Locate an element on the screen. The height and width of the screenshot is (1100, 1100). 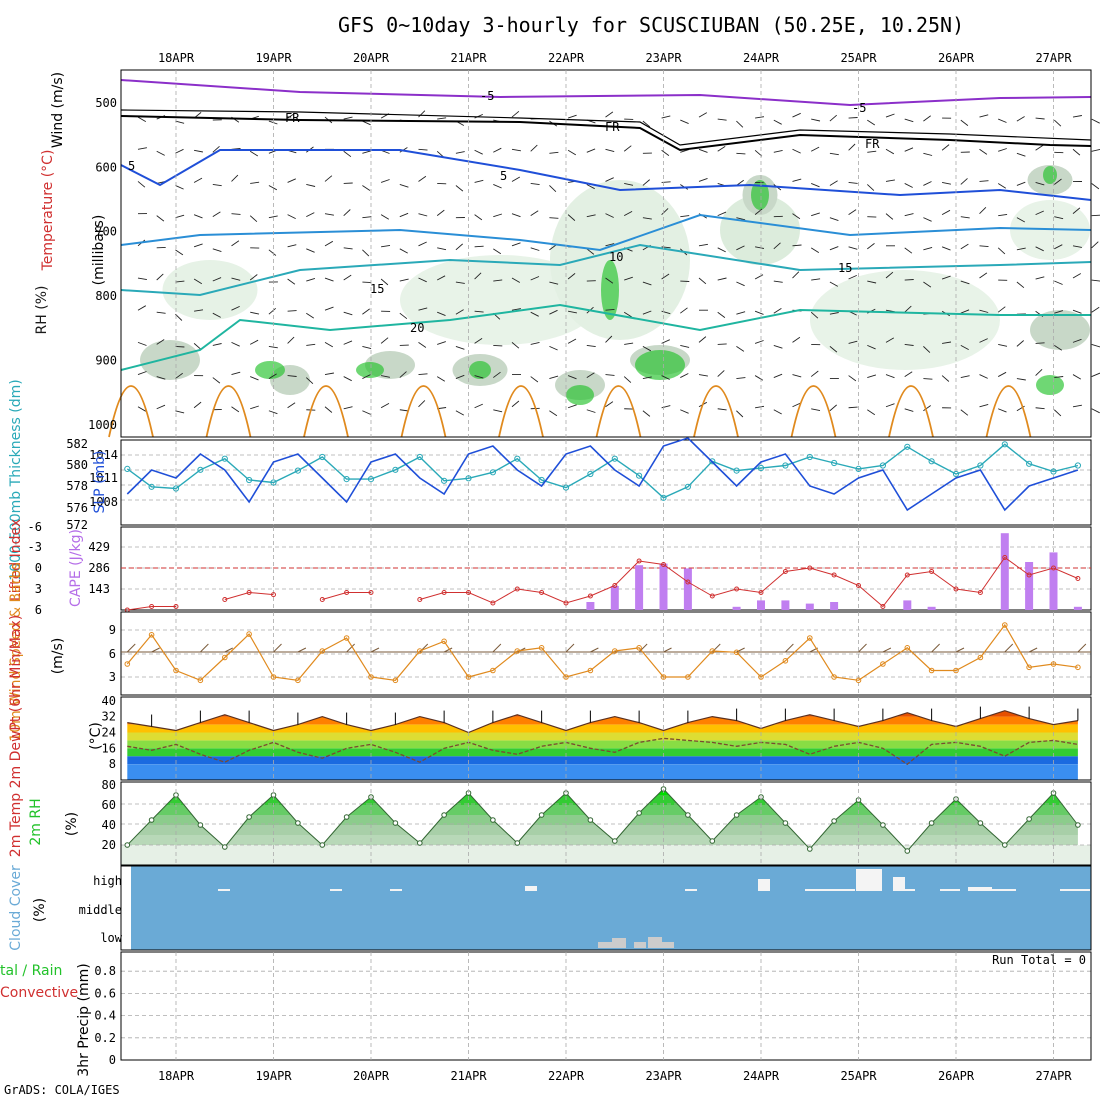
cloud-label: Cloud Cover is located at coordinates (16, 908).